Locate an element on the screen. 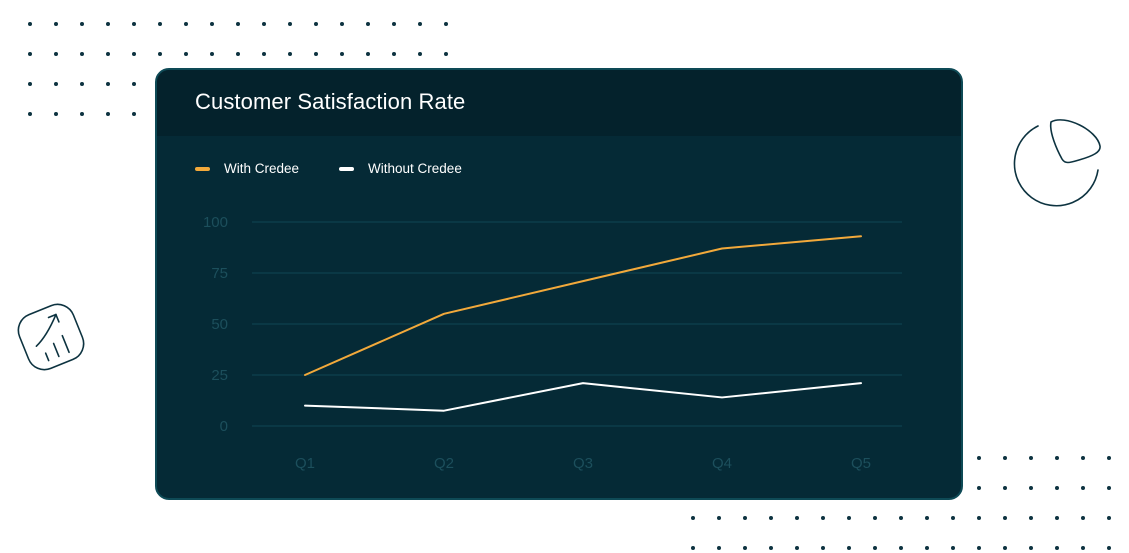  legend-item-without-credee: Without Credee is located at coordinates (400, 168).